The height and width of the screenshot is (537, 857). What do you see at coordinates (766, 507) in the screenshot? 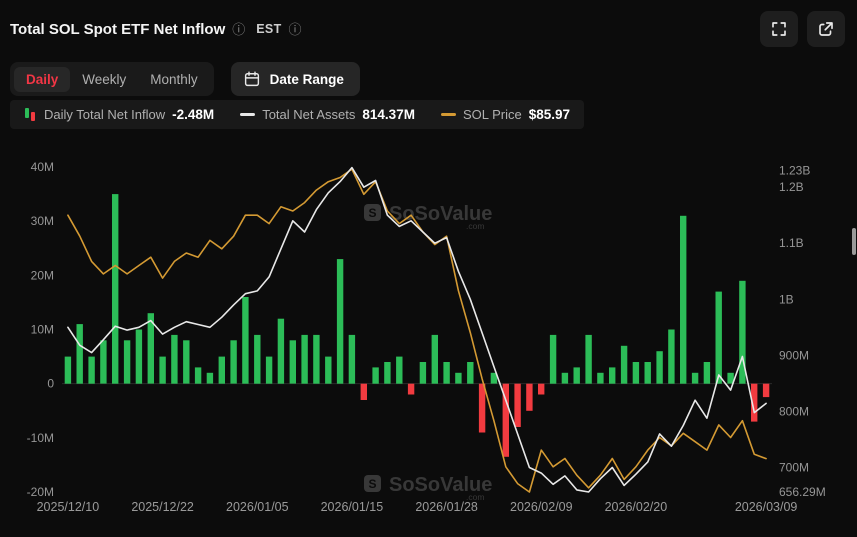
I see `x-axis-label: 2026/03/09` at bounding box center [766, 507].